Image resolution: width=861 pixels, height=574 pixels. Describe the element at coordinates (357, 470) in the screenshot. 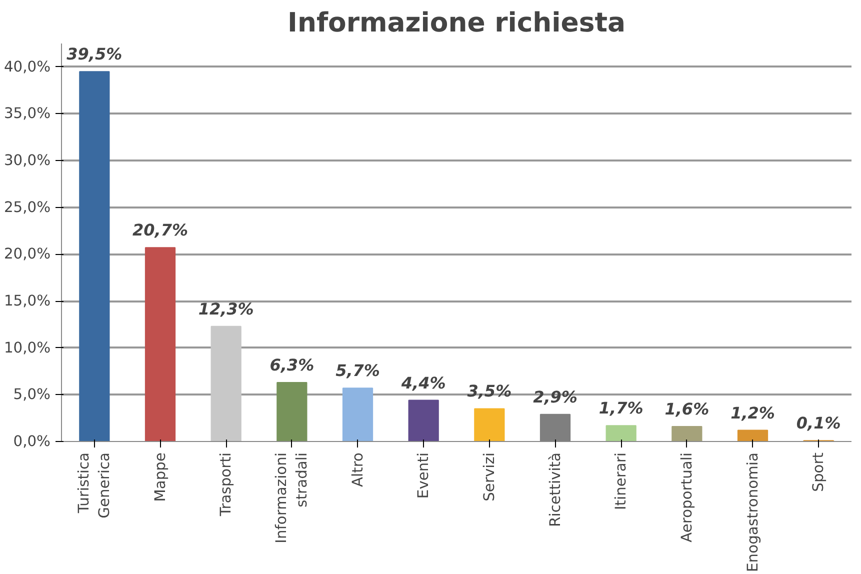

I see `x-tick-label: Altro` at that location.